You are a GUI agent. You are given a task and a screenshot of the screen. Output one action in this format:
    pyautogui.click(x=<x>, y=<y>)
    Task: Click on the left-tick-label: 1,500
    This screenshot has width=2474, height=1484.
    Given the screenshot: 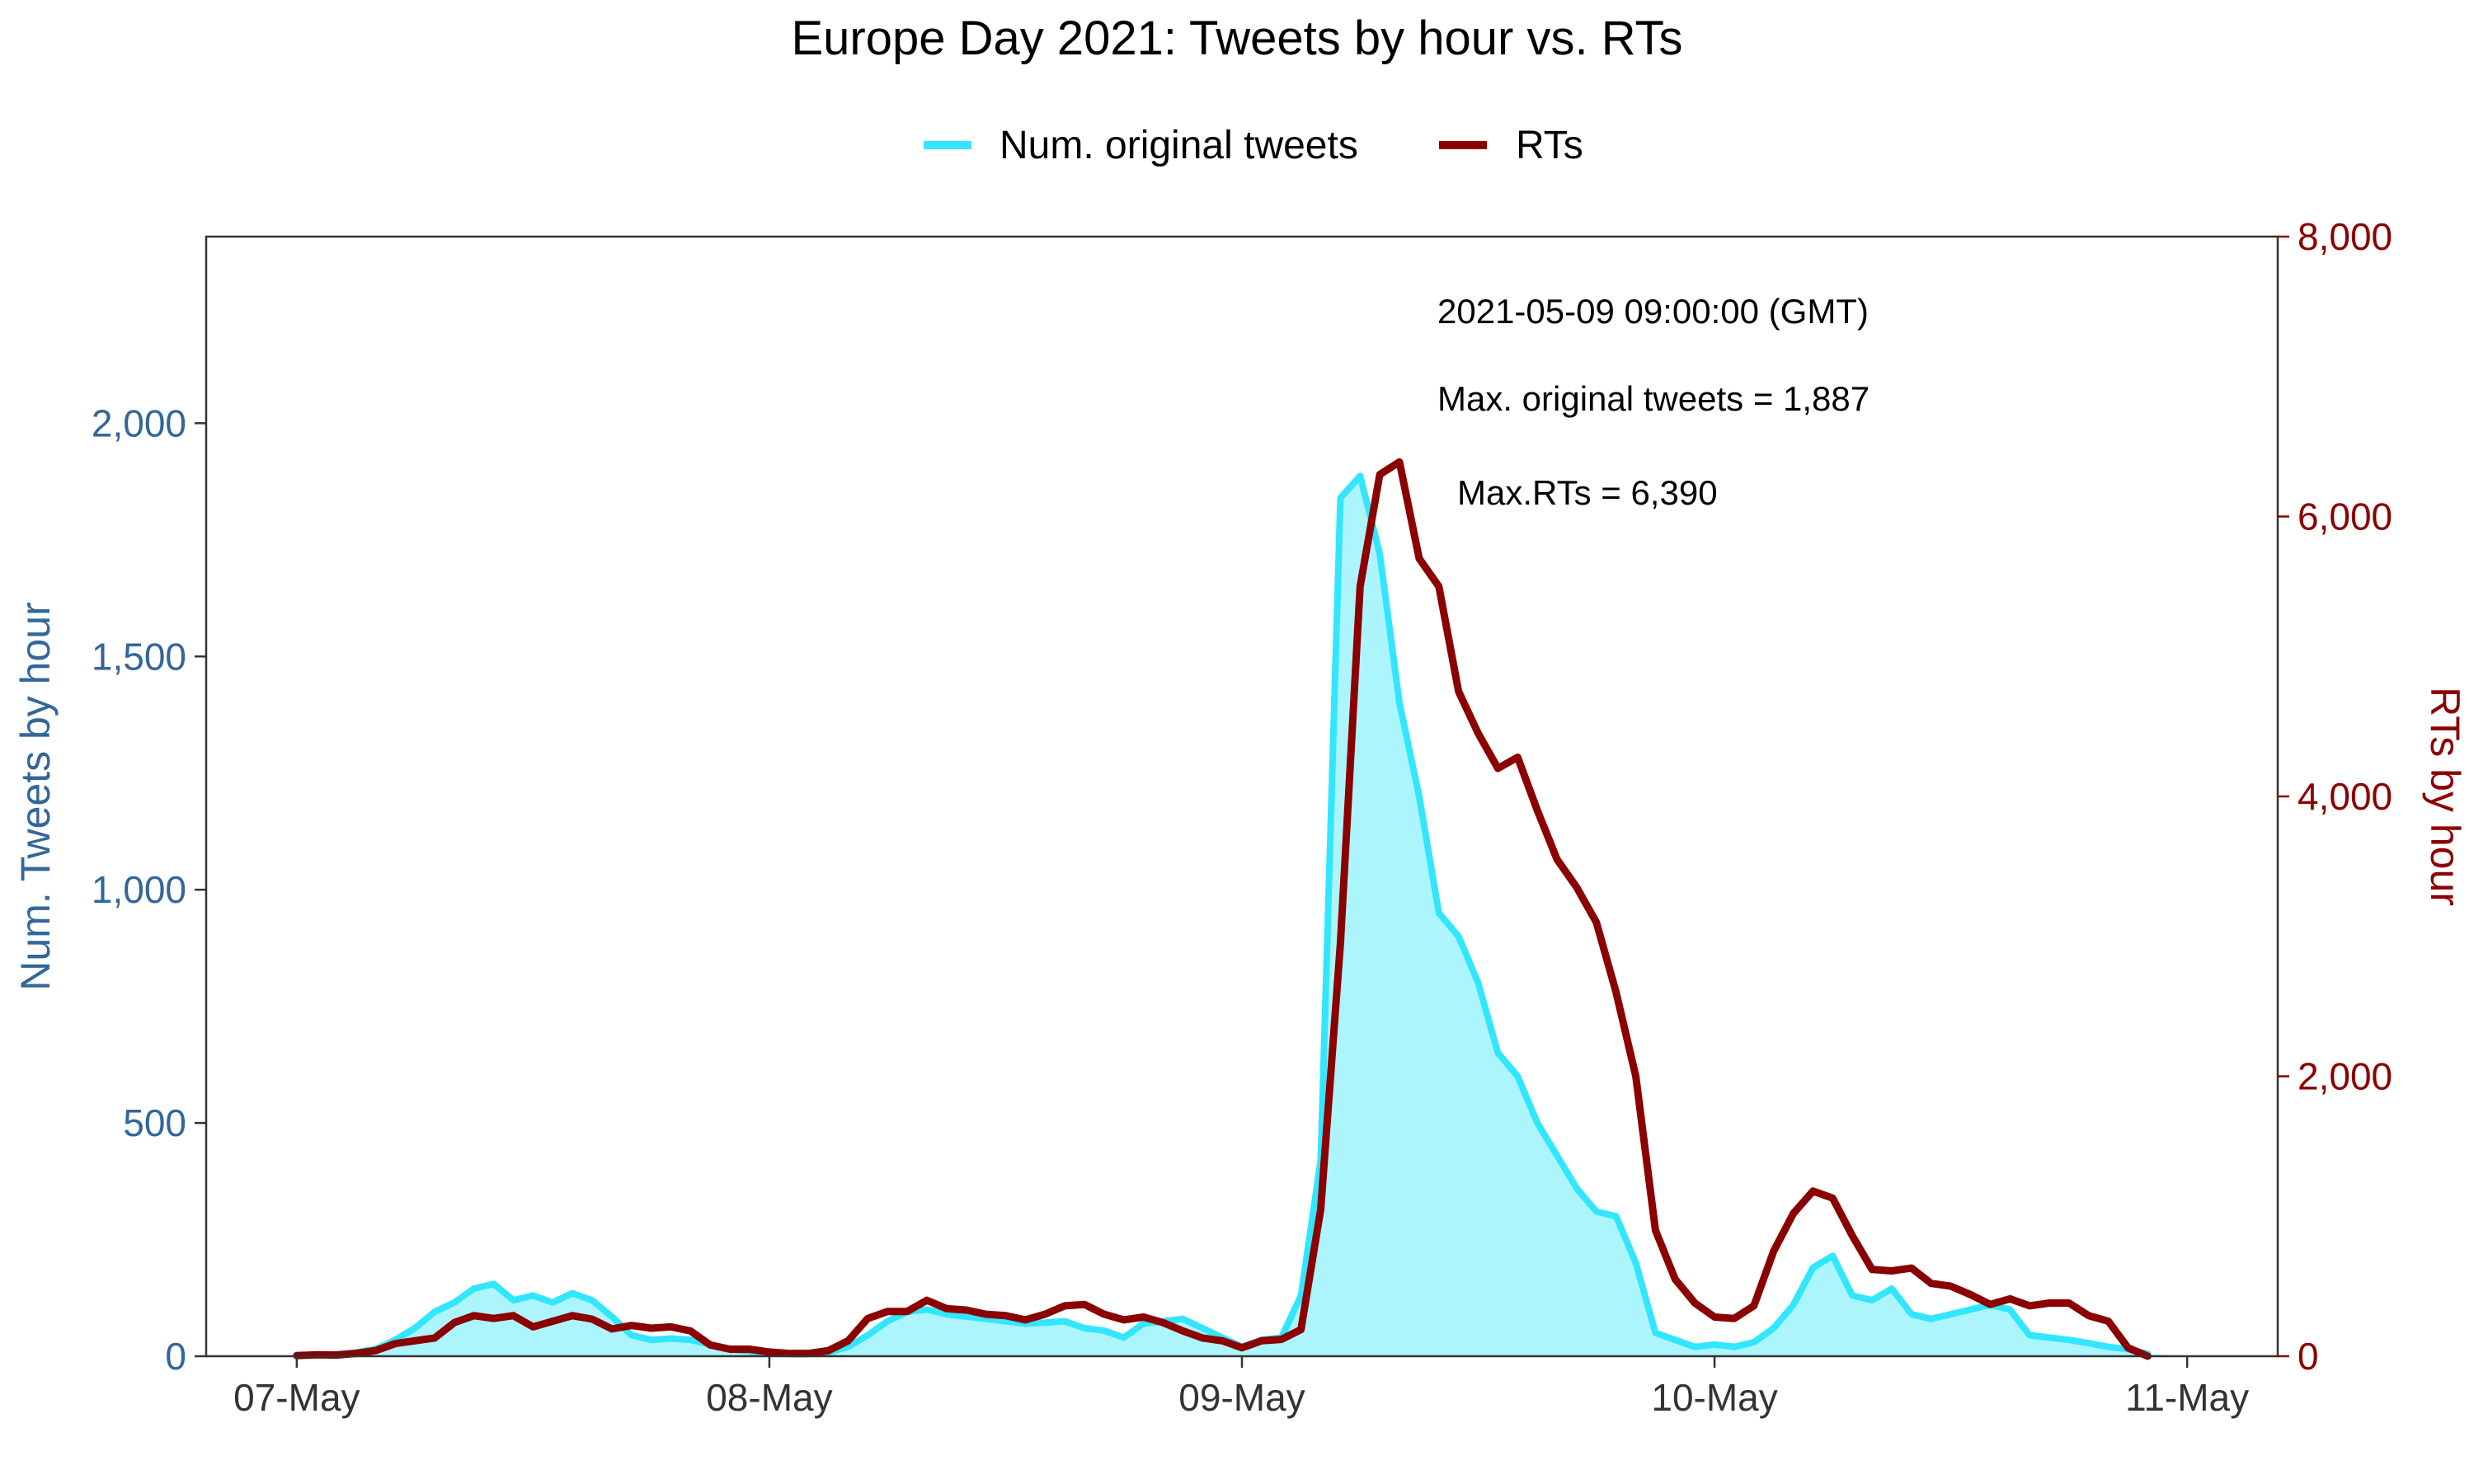 What is the action you would take?
    pyautogui.click(x=139, y=656)
    